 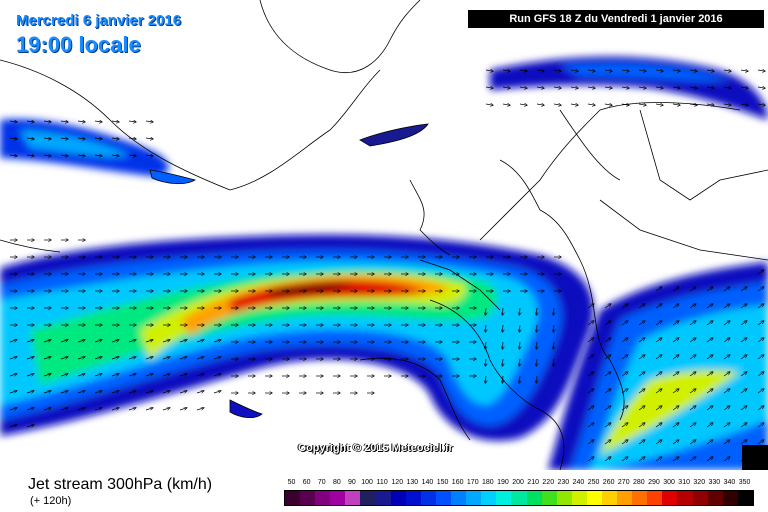 I want to click on product-title: Jet stream 300hPa (km/h), so click(x=120, y=484).